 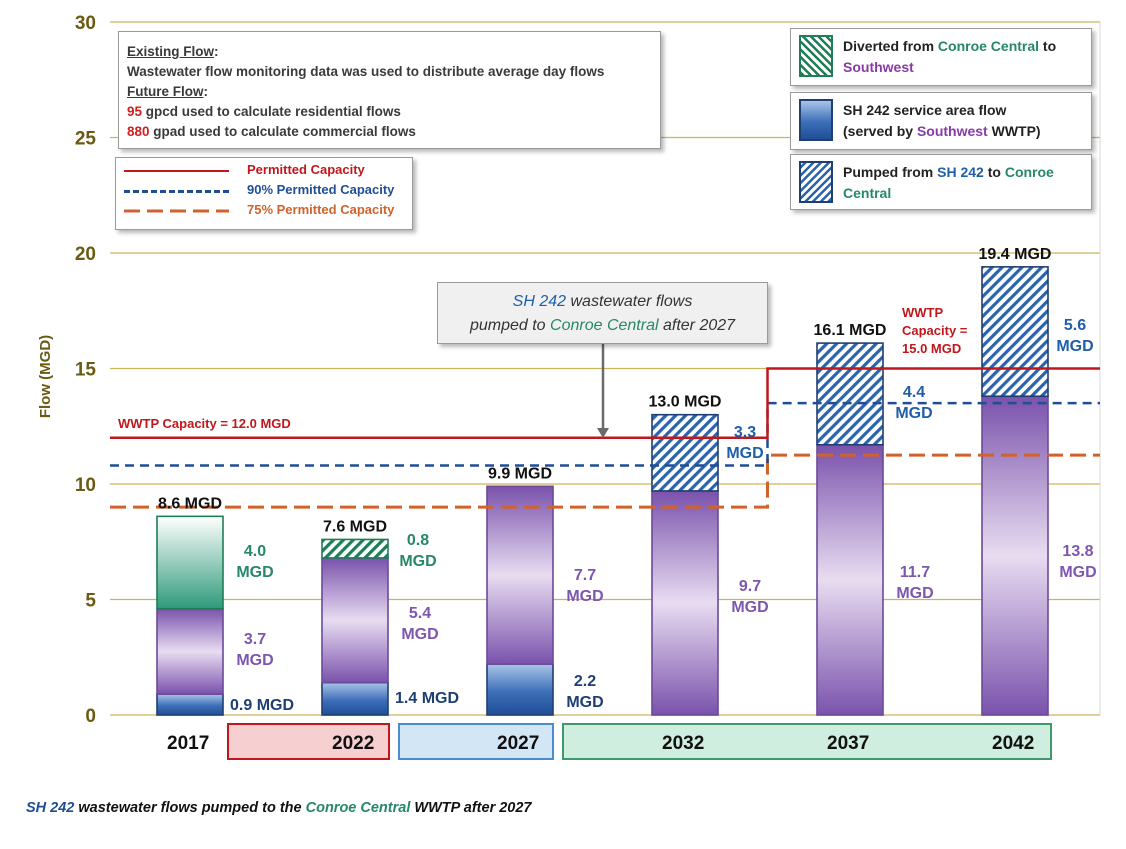 I want to click on legend-permitted: Permitted Capacity, so click(x=269, y=171).